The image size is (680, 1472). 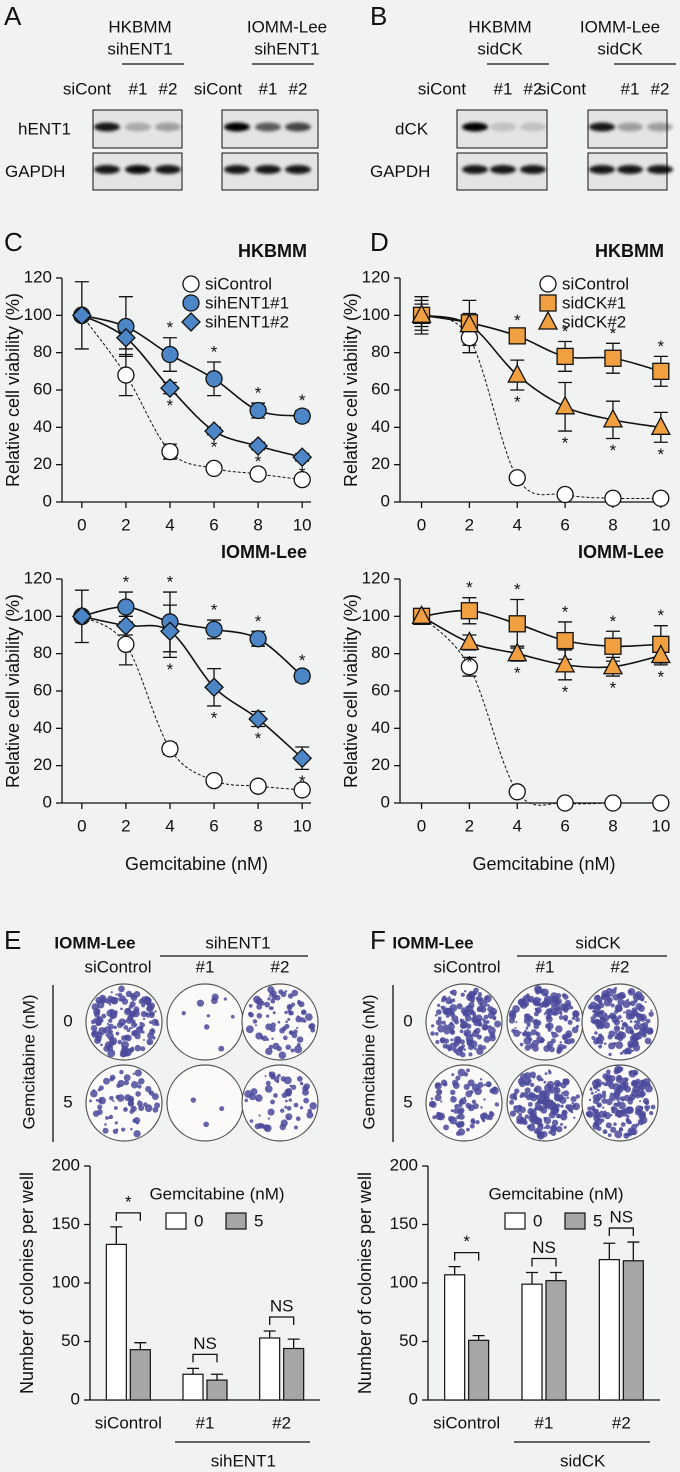 What do you see at coordinates (594, 321) in the screenshot?
I see `legend-label: sidCK#2` at bounding box center [594, 321].